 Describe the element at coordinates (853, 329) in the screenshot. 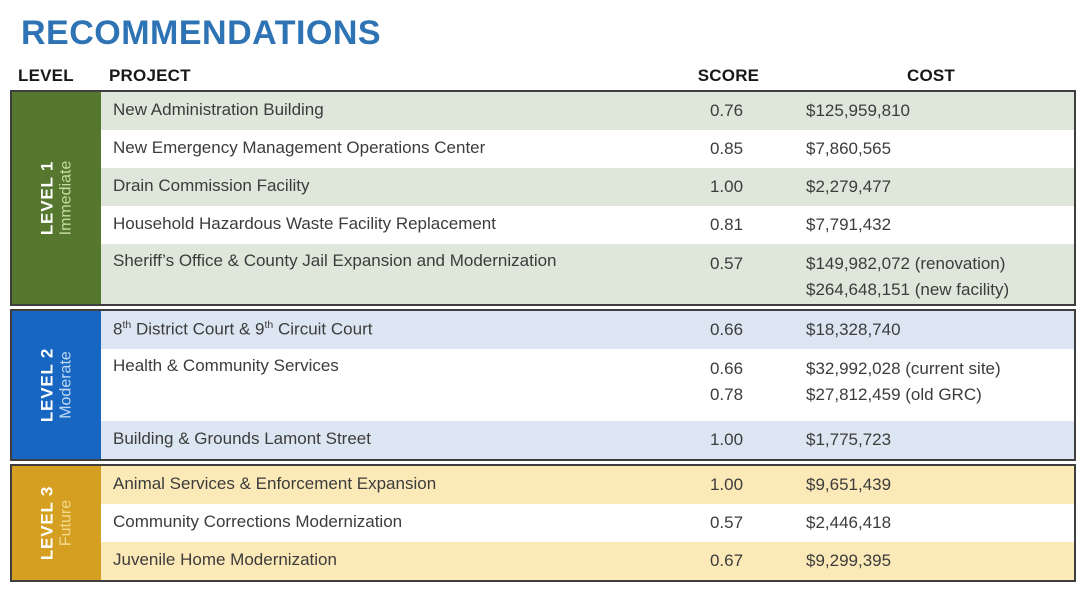

I see `cost-cell: $18,328,740` at that location.